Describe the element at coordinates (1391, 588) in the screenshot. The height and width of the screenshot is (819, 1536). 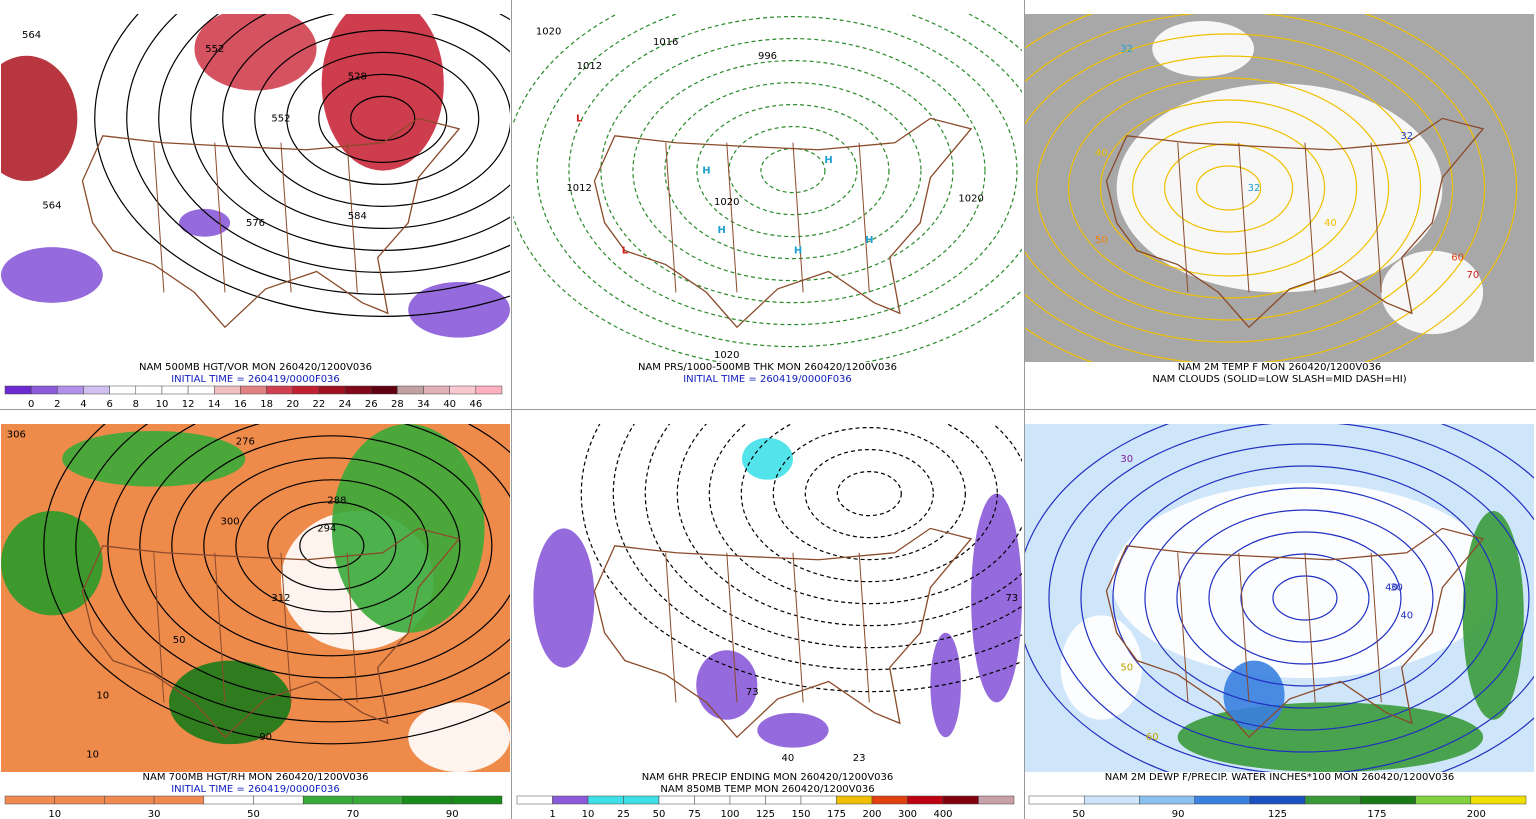
I see `map-label: 40` at that location.